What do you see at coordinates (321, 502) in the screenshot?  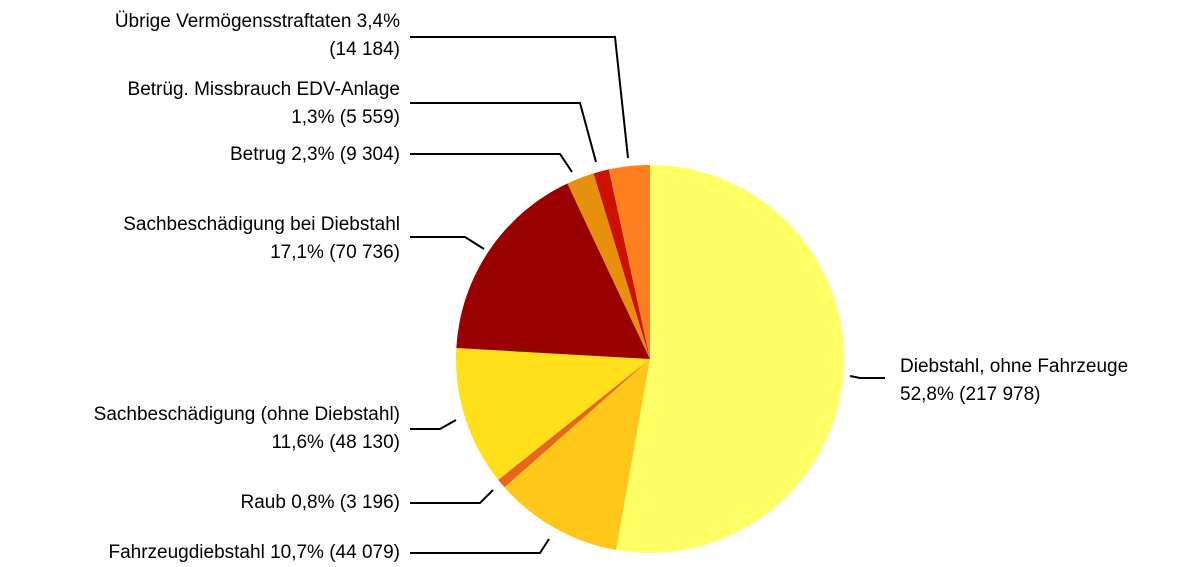 I see `slice-label: Raub 0,8% (3 196)` at bounding box center [321, 502].